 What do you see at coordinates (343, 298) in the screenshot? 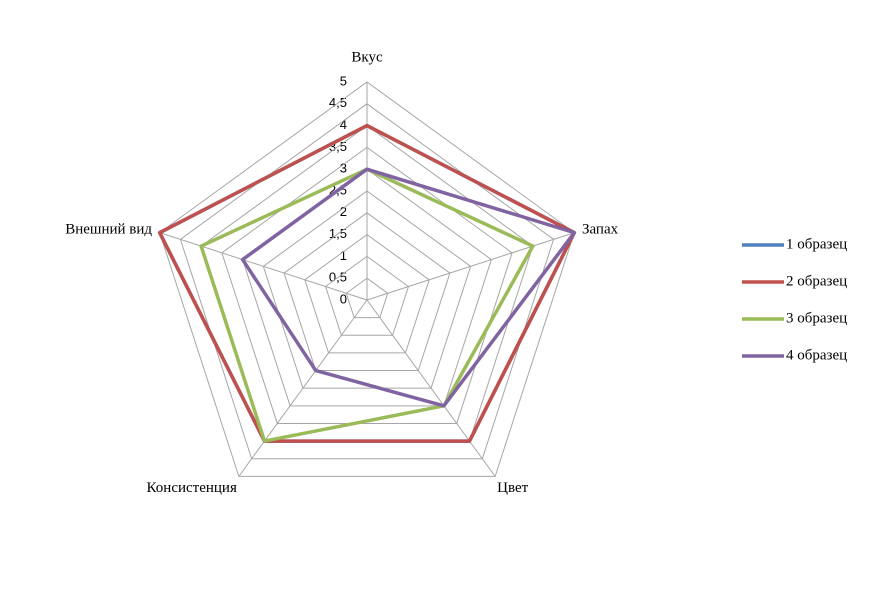
I see `r-tick-label: 0` at bounding box center [343, 298].